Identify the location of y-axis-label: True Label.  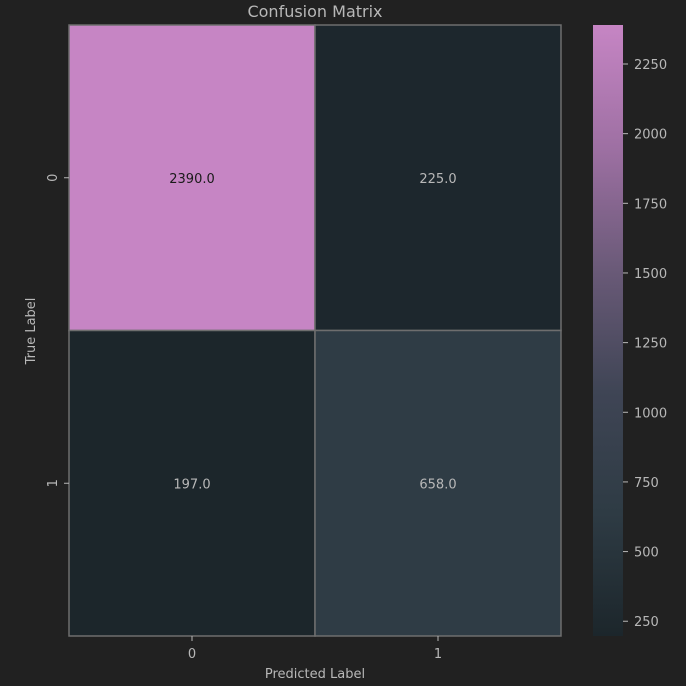
(31, 332).